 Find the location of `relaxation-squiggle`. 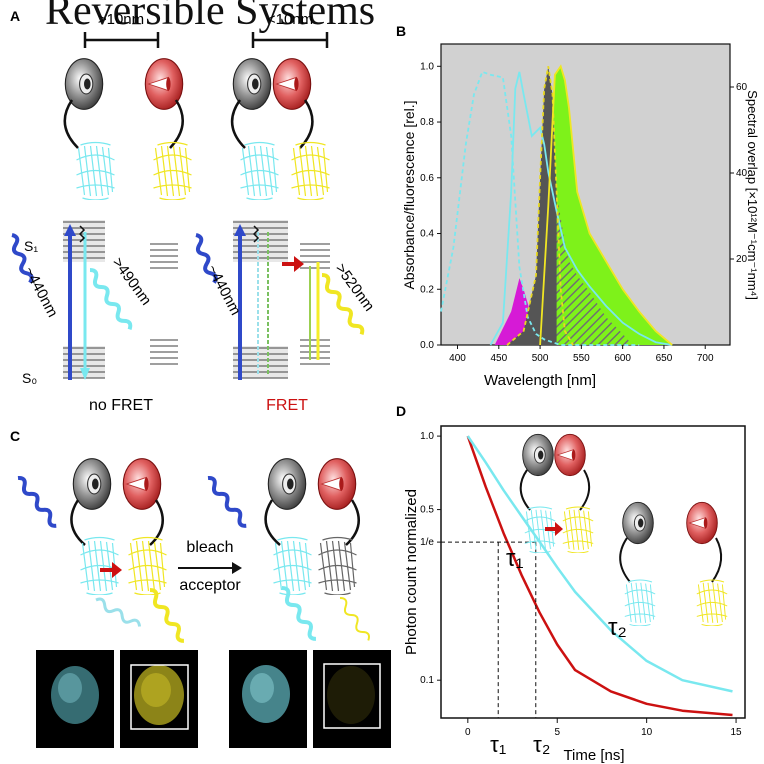

relaxation-squiggle is located at coordinates (82, 234).